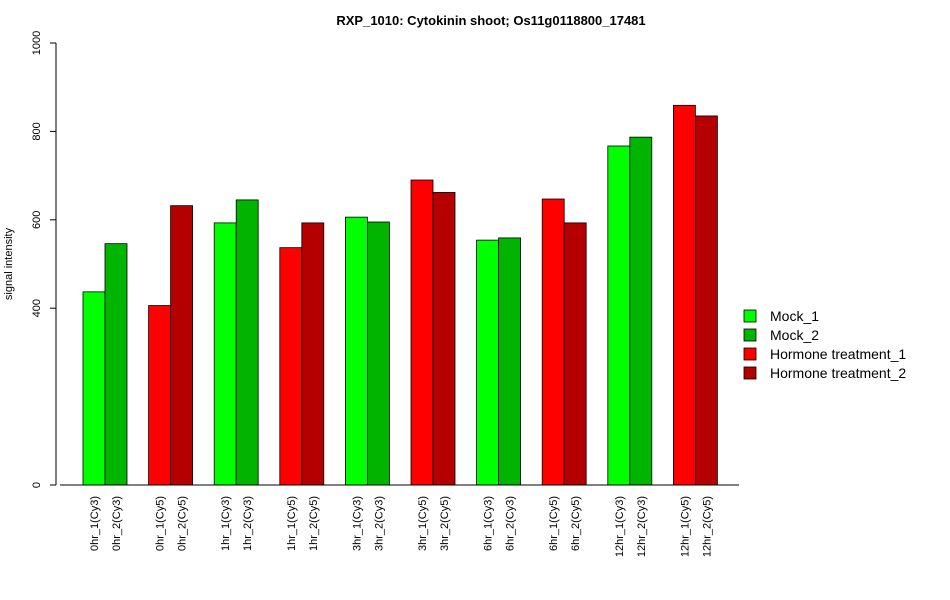 This screenshot has height=600, width=950. What do you see at coordinates (685, 526) in the screenshot?
I see `x-tick-label: 12hr_1(Cy5)` at bounding box center [685, 526].